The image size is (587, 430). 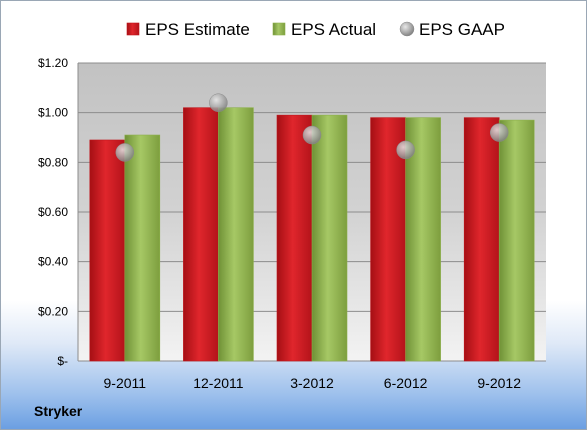 I want to click on y-tick-label: $1.20, so click(x=53, y=63).